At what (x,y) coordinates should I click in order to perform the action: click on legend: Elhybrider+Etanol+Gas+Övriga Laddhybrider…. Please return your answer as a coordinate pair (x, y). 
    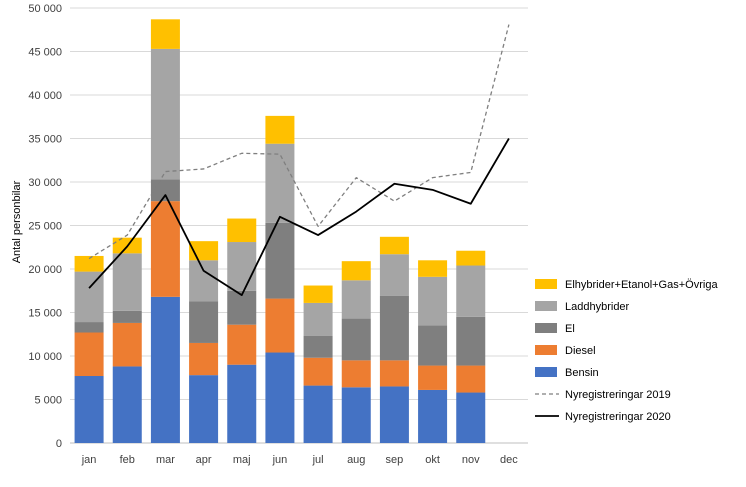
    Looking at the image, I should click on (626, 351).